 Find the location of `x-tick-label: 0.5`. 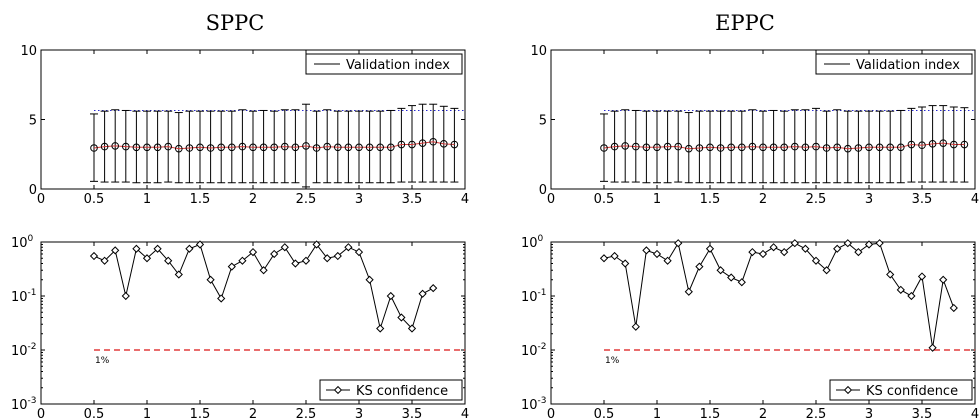

x-tick-label: 0.5 is located at coordinates (94, 413).